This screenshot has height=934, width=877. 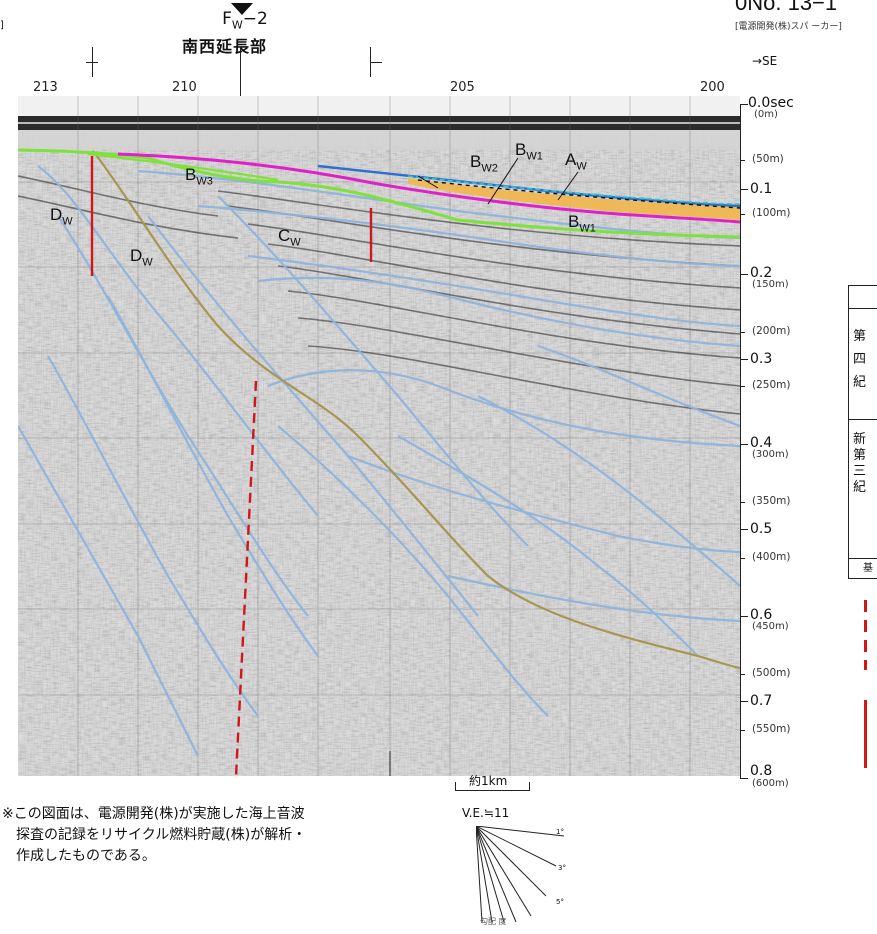 I want to click on axis-depth-label: (450m), so click(x=770, y=626).